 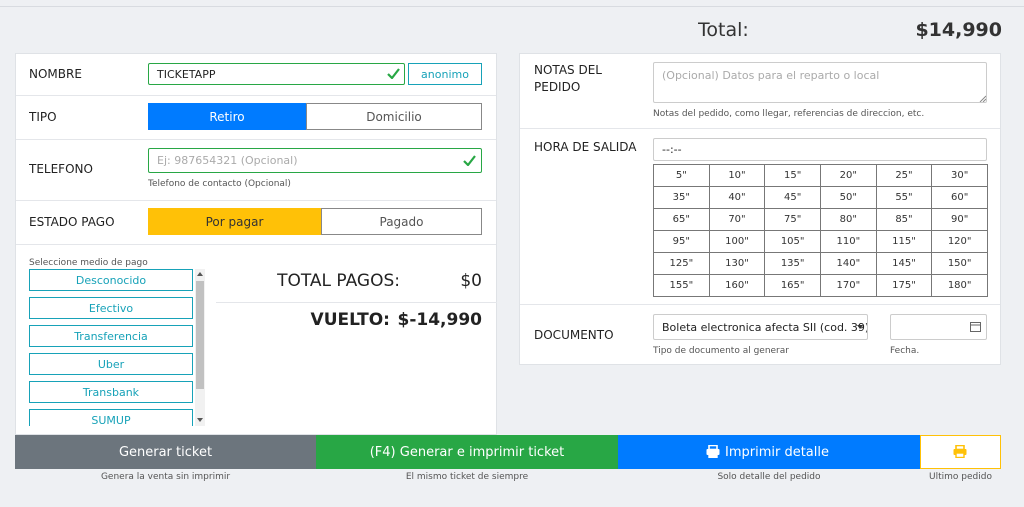 I want to click on minute-button: 75", so click(x=792, y=219).